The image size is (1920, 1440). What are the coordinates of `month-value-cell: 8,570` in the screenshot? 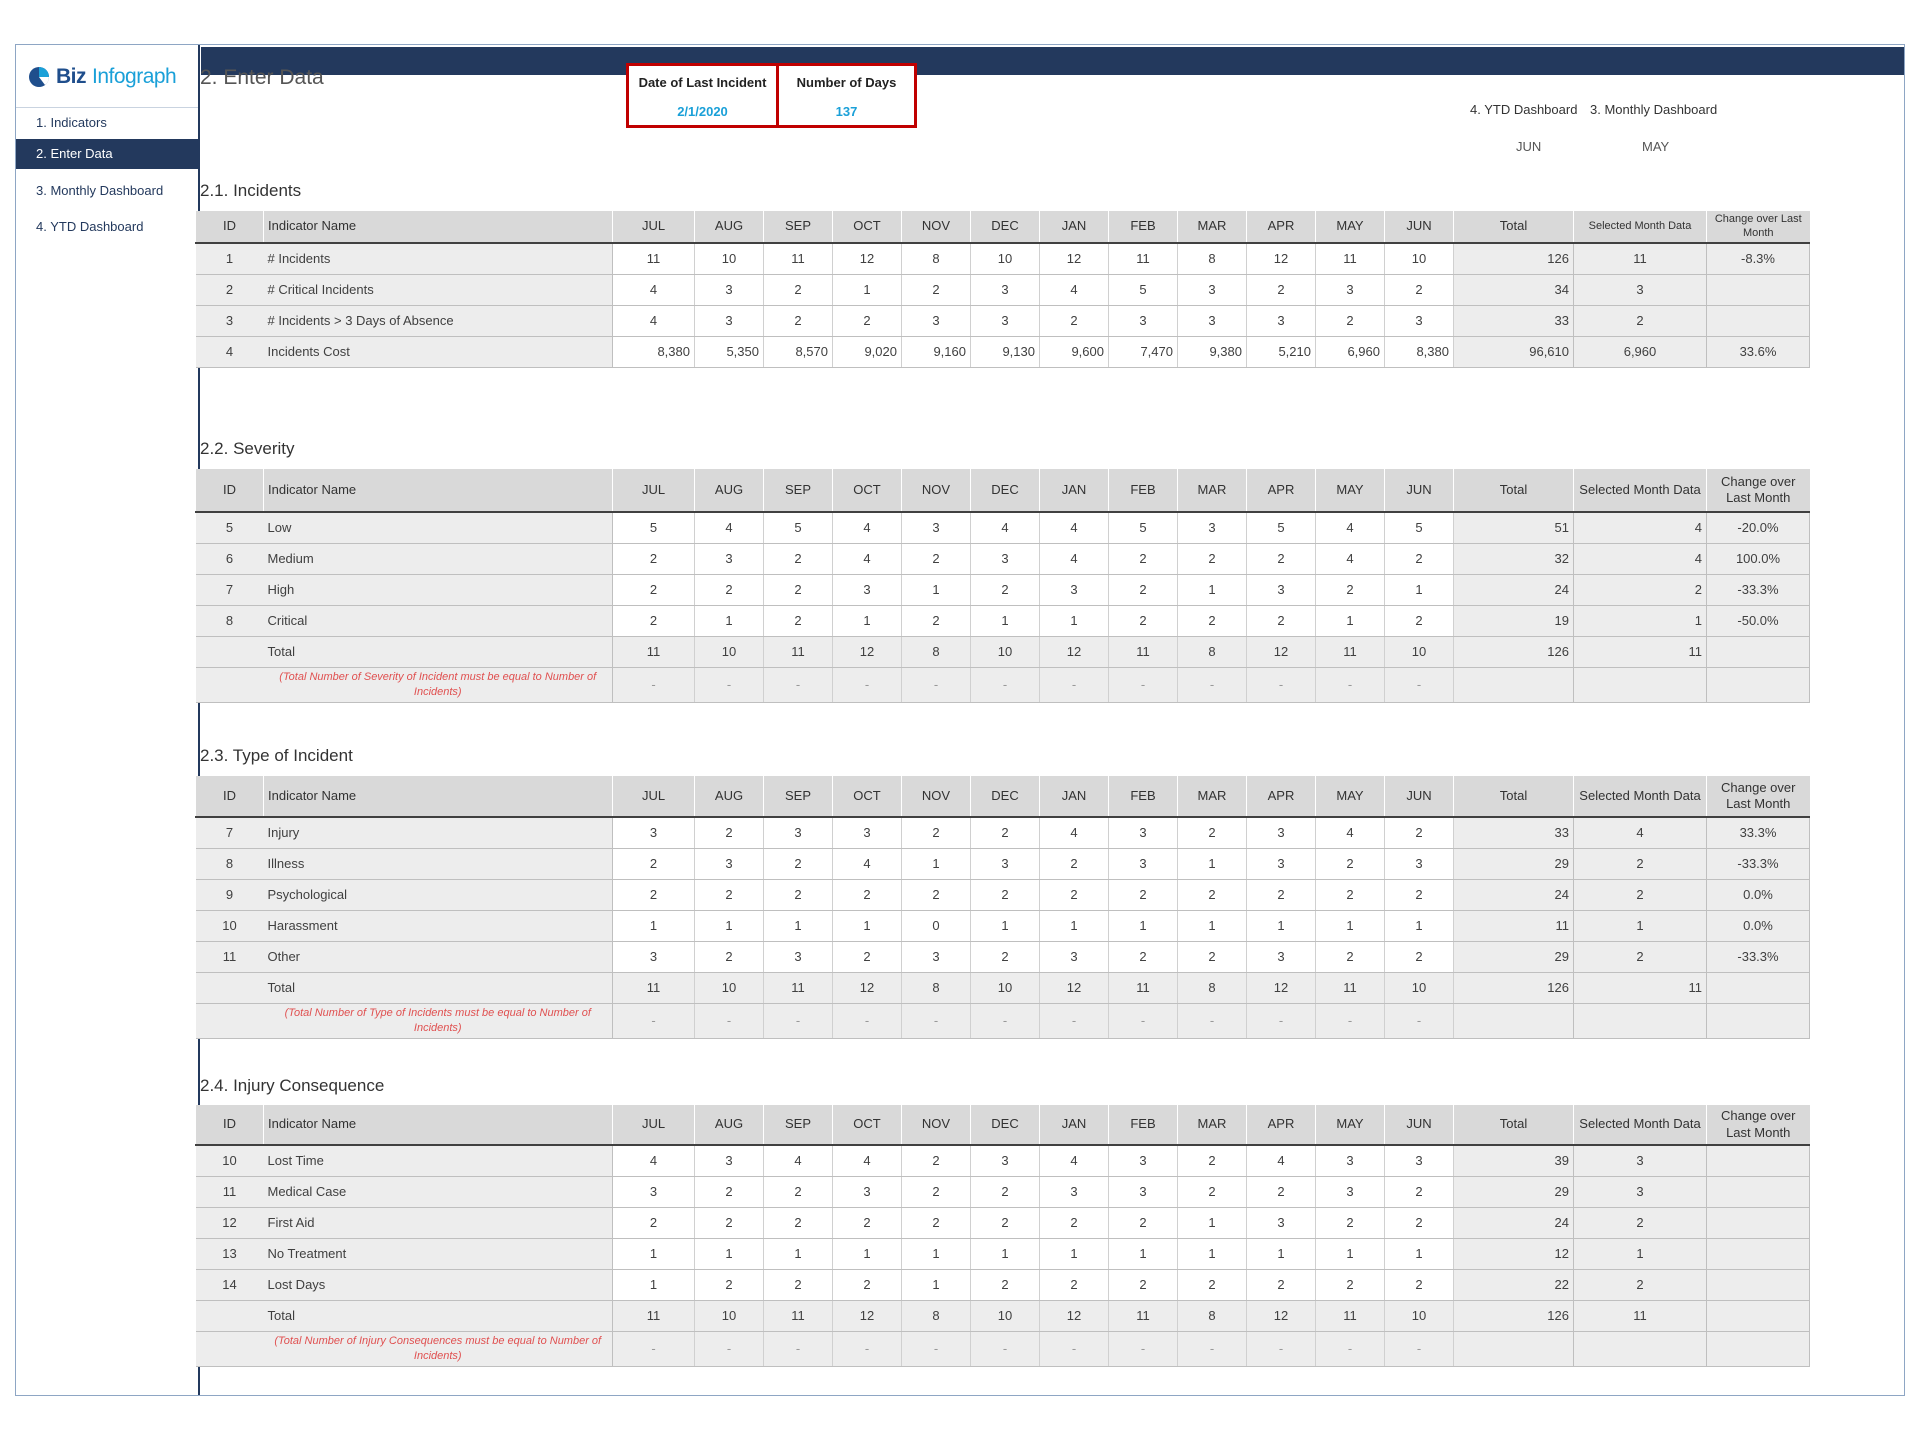 It's located at (798, 352).